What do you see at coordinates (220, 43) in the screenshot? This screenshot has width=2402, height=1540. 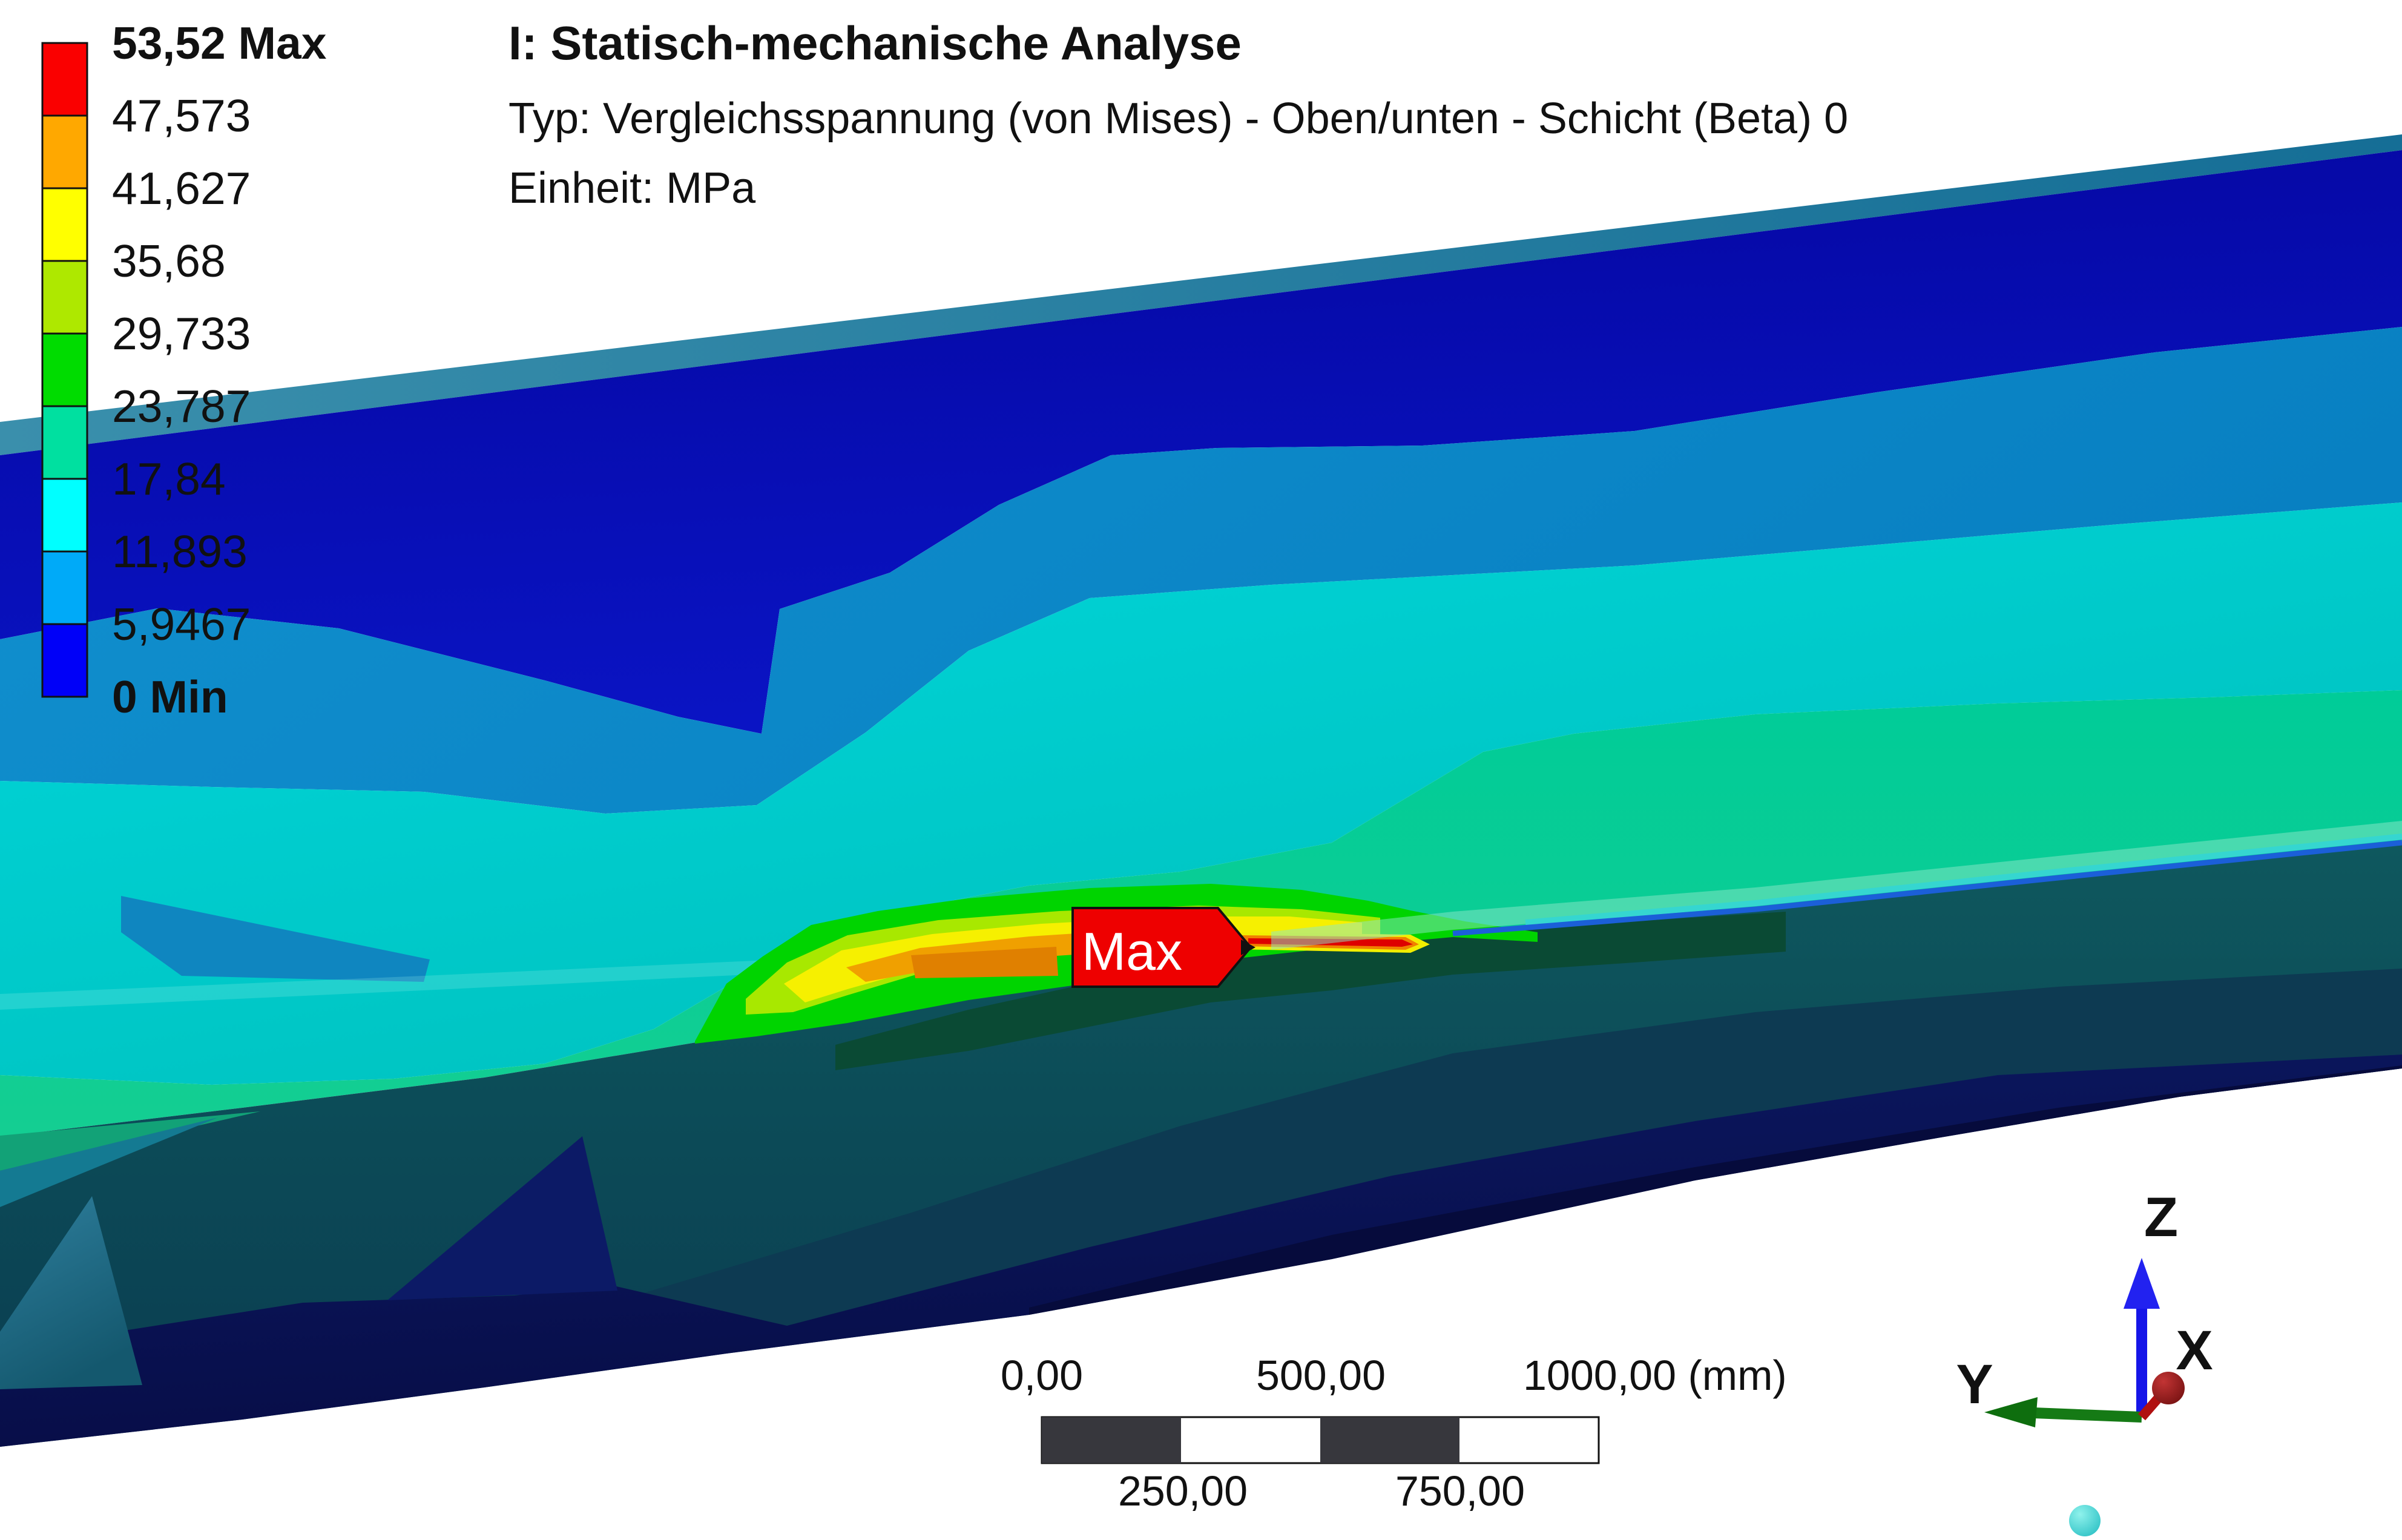 I see `legend-label-max: 53,52 Max` at bounding box center [220, 43].